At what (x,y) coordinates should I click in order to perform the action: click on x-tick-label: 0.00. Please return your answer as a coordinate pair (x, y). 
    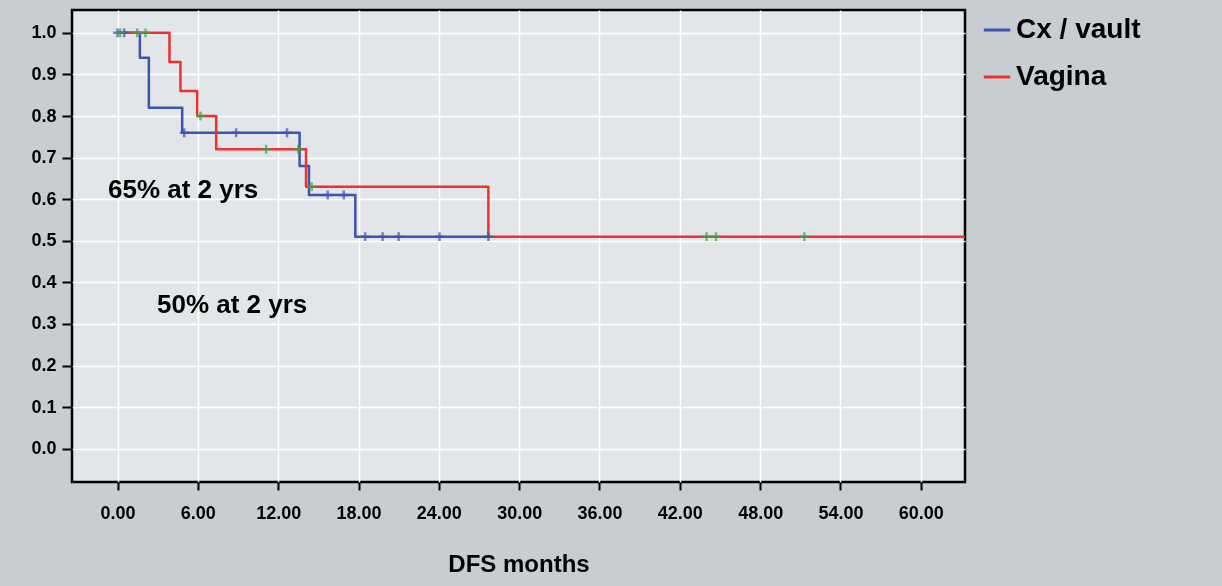
    Looking at the image, I should click on (118, 512).